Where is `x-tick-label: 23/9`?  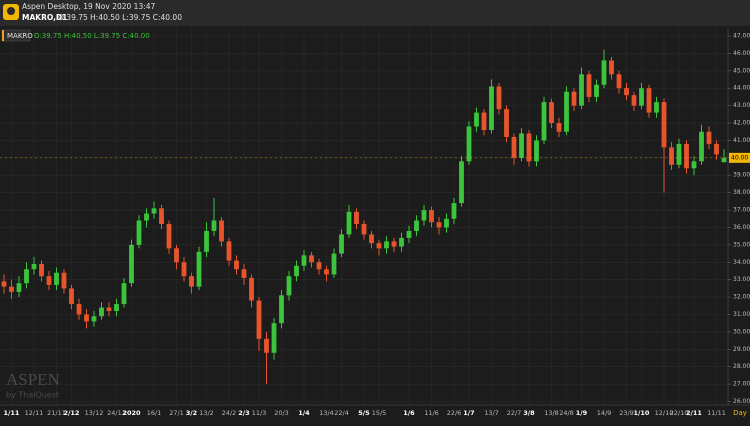 x-tick-label: 23/9 is located at coordinates (626, 413).